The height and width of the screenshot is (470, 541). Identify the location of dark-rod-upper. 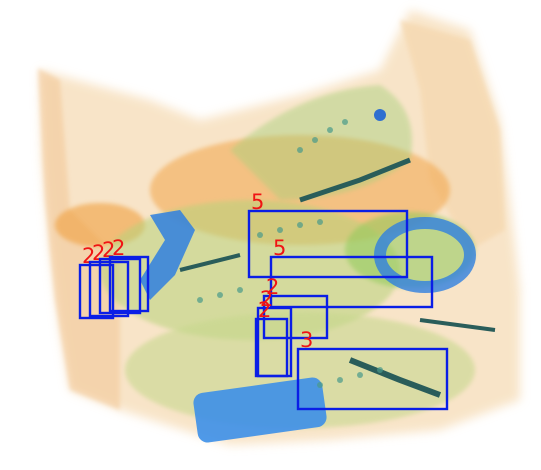
(355, 180).